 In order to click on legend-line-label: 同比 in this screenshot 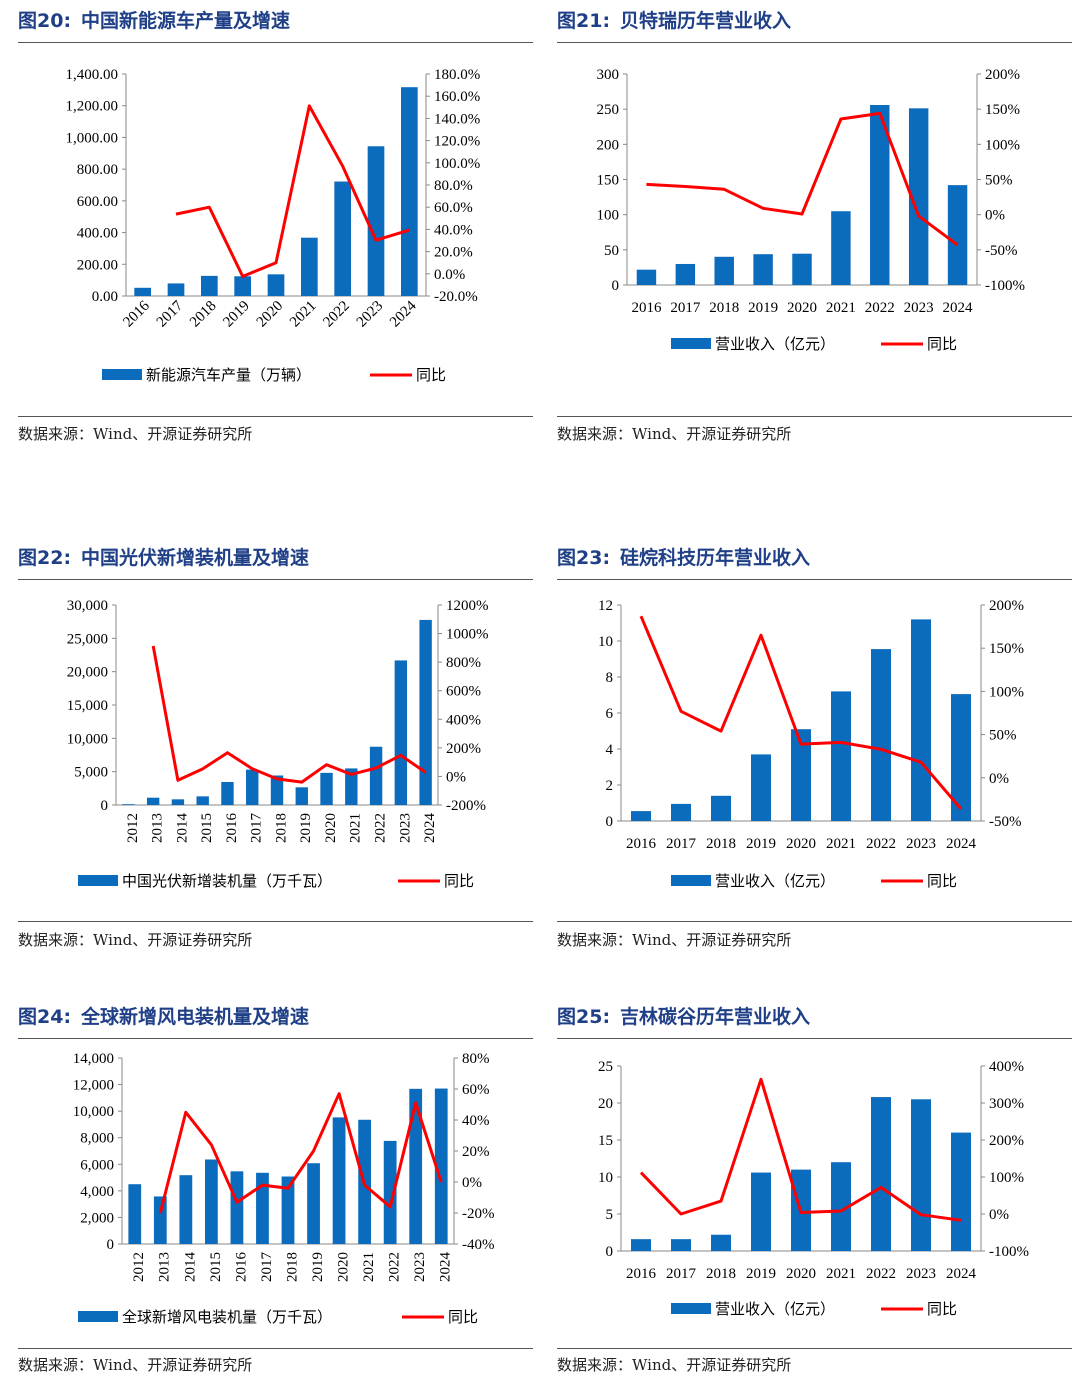, I will do `click(942, 344)`.